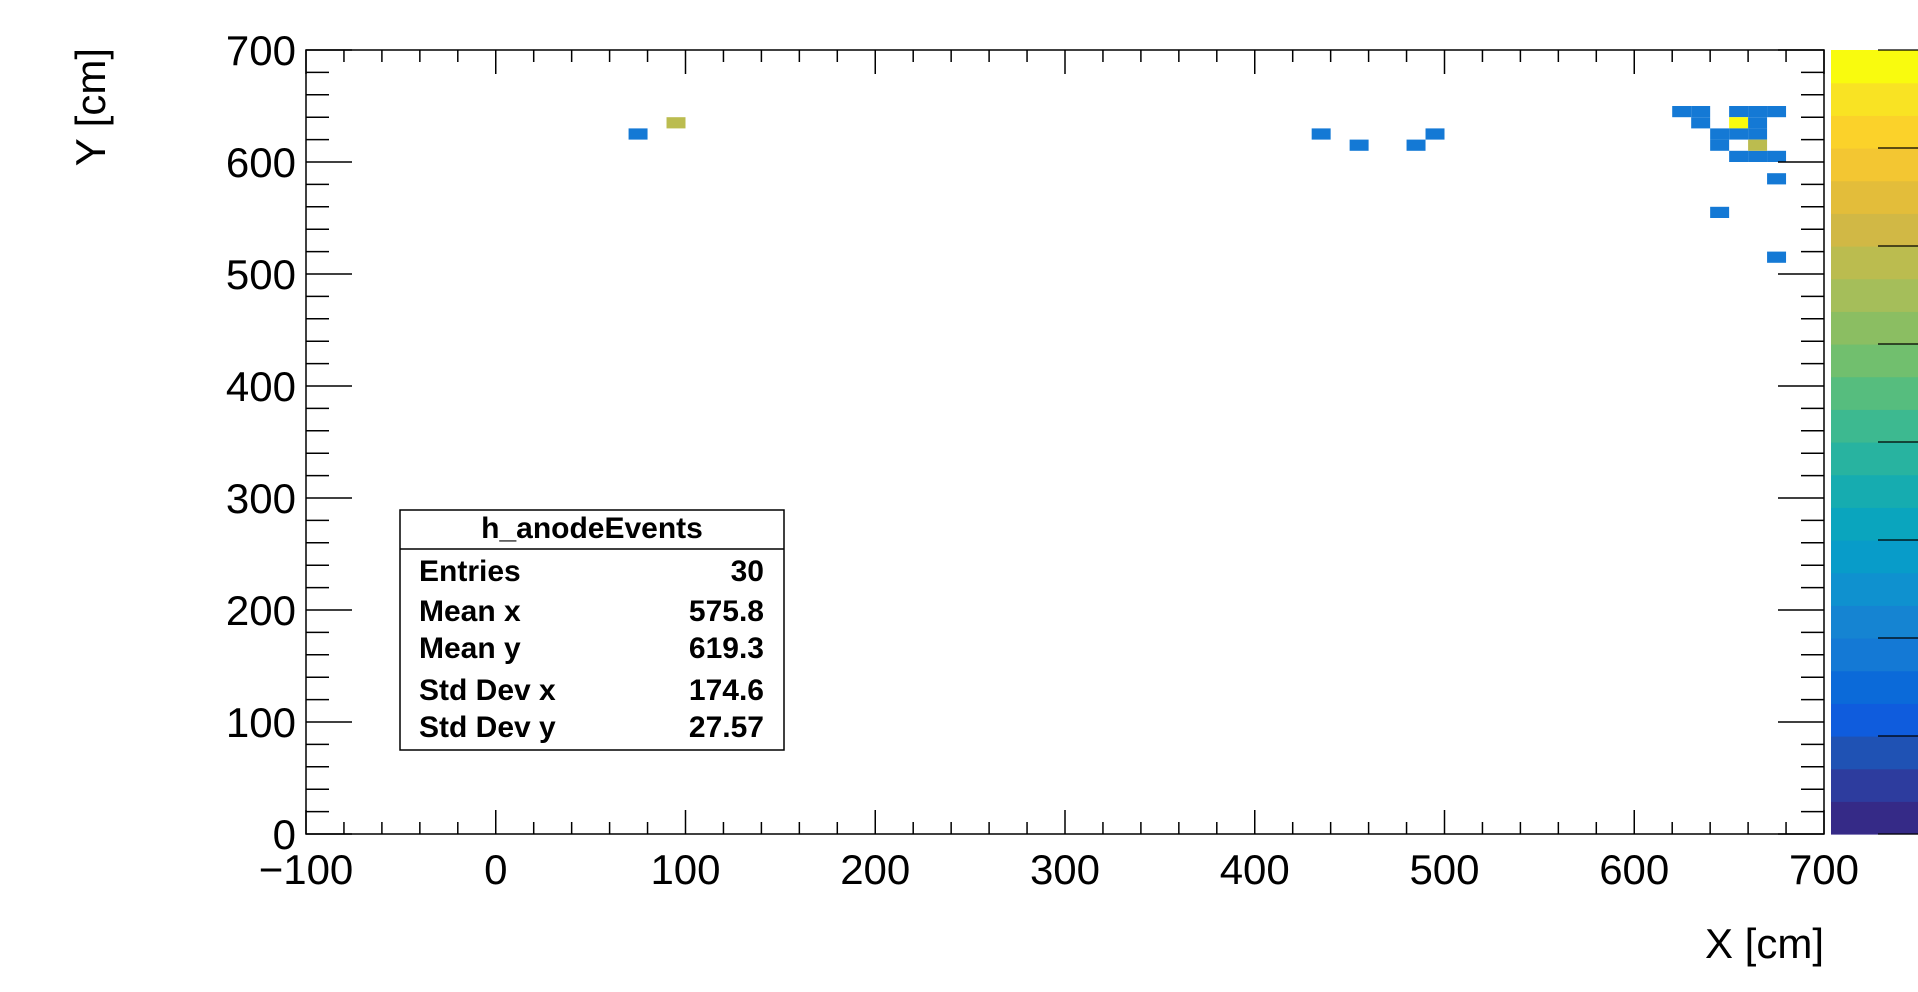 This screenshot has width=1918, height=992. Describe the element at coordinates (726, 648) in the screenshot. I see `stats-value-mean-y: 619.3` at that location.